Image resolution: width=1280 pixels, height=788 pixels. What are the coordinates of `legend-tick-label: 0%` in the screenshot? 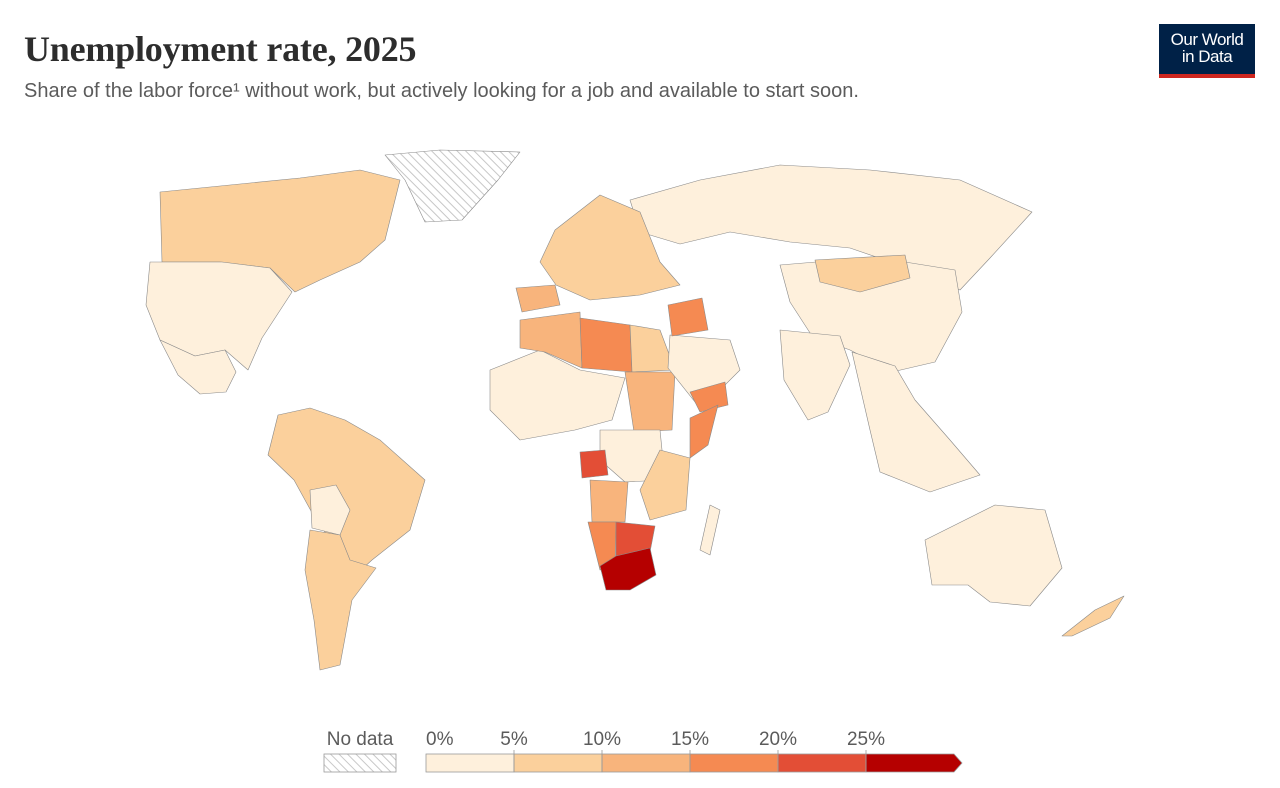 It's located at (440, 739).